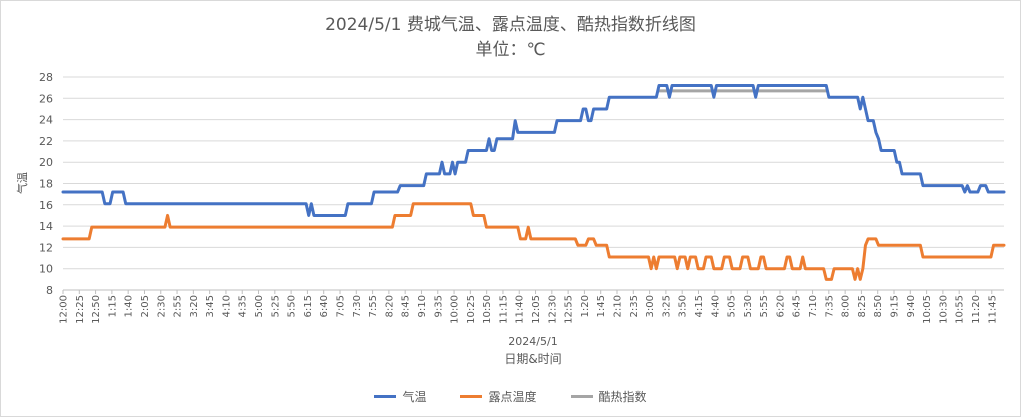  I want to click on x-tick-label: 2:35, so click(634, 306).